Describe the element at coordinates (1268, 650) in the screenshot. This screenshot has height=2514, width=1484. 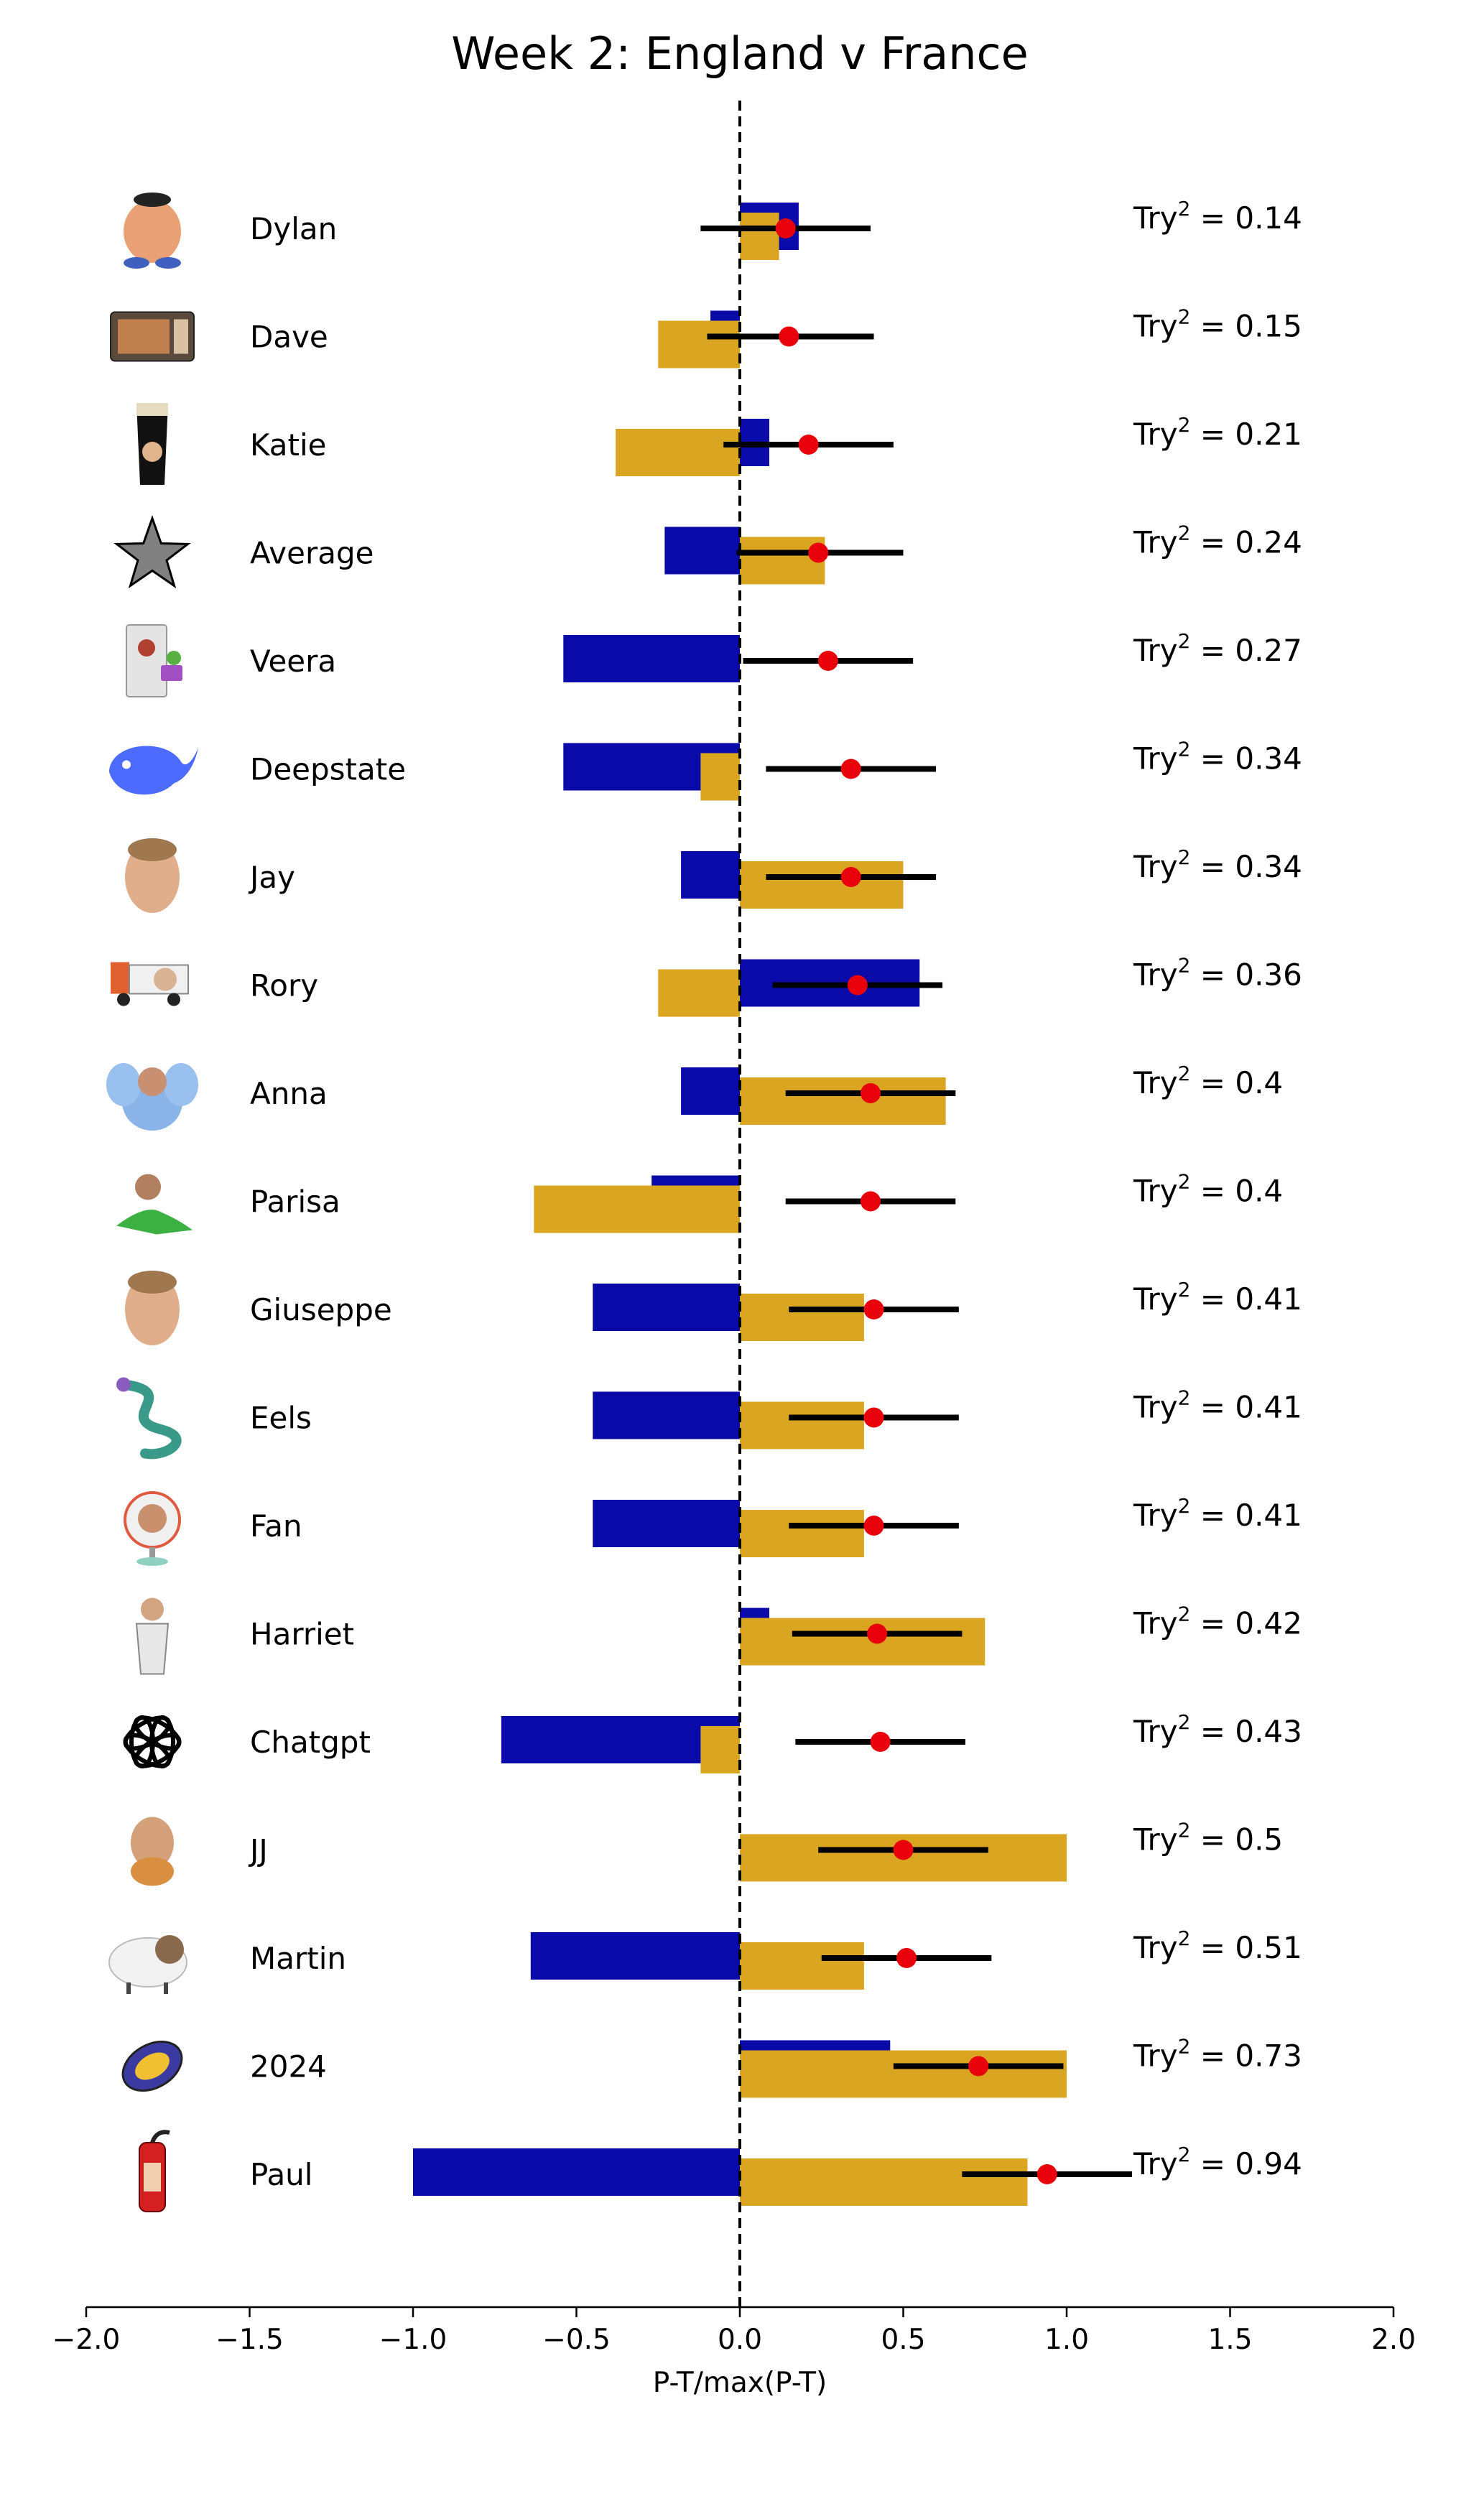
I see `score-value: 0.27` at that location.